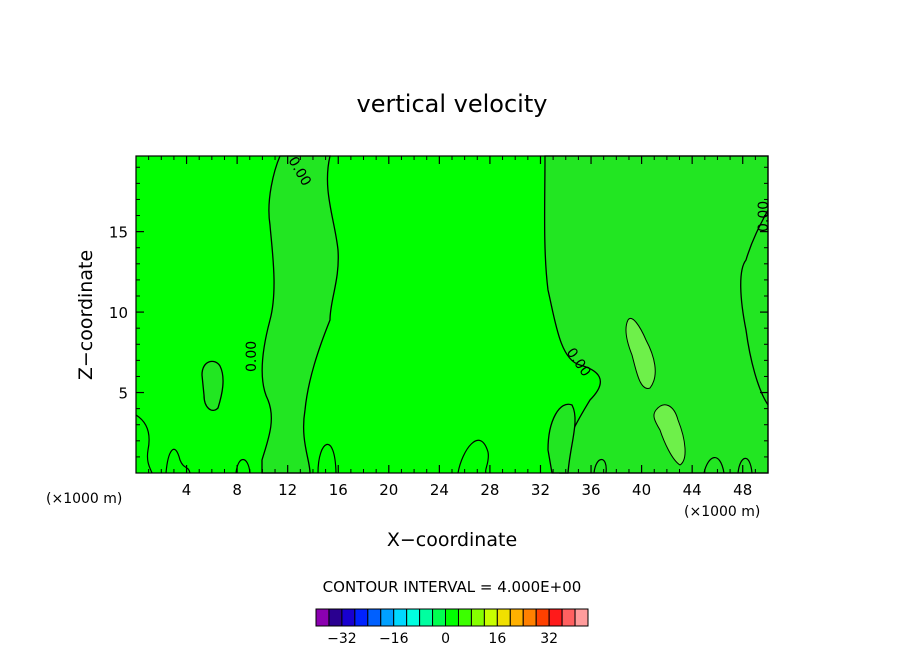  Describe the element at coordinates (452, 104) in the screenshot. I see `chart-title: vertical velocity` at that location.